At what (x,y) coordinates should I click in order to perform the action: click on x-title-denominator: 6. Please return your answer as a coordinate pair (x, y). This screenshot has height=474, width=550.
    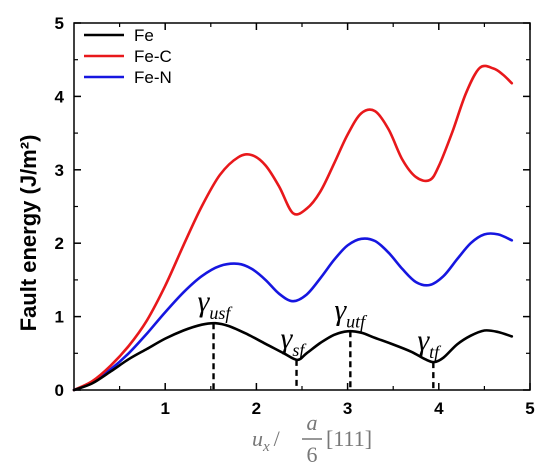
    Looking at the image, I should click on (312, 454).